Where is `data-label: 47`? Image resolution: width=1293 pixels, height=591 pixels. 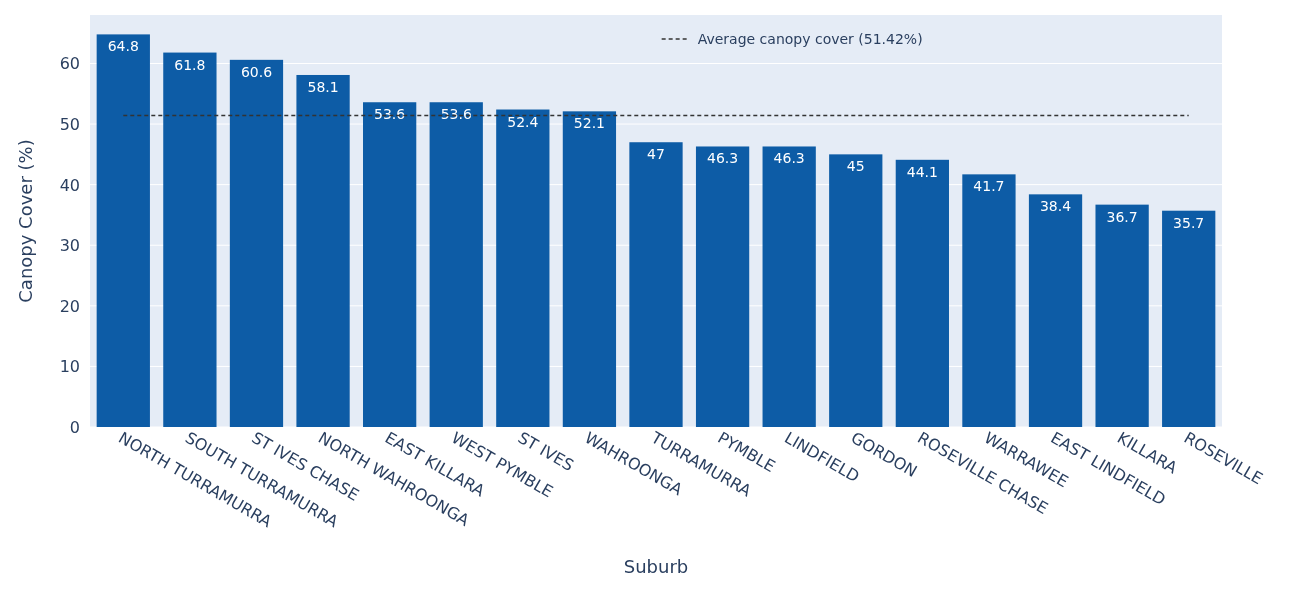
data-label: 47 is located at coordinates (656, 154).